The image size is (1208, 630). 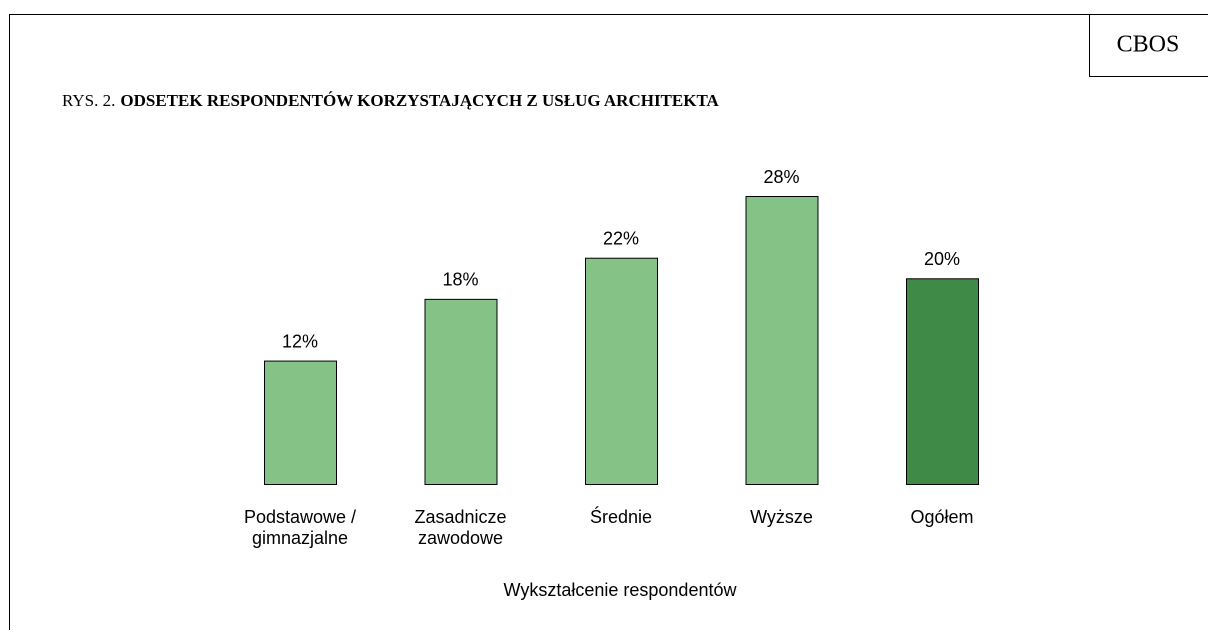 I want to click on x-tick-label: Zasadnicze zawodowe, so click(x=460, y=527).